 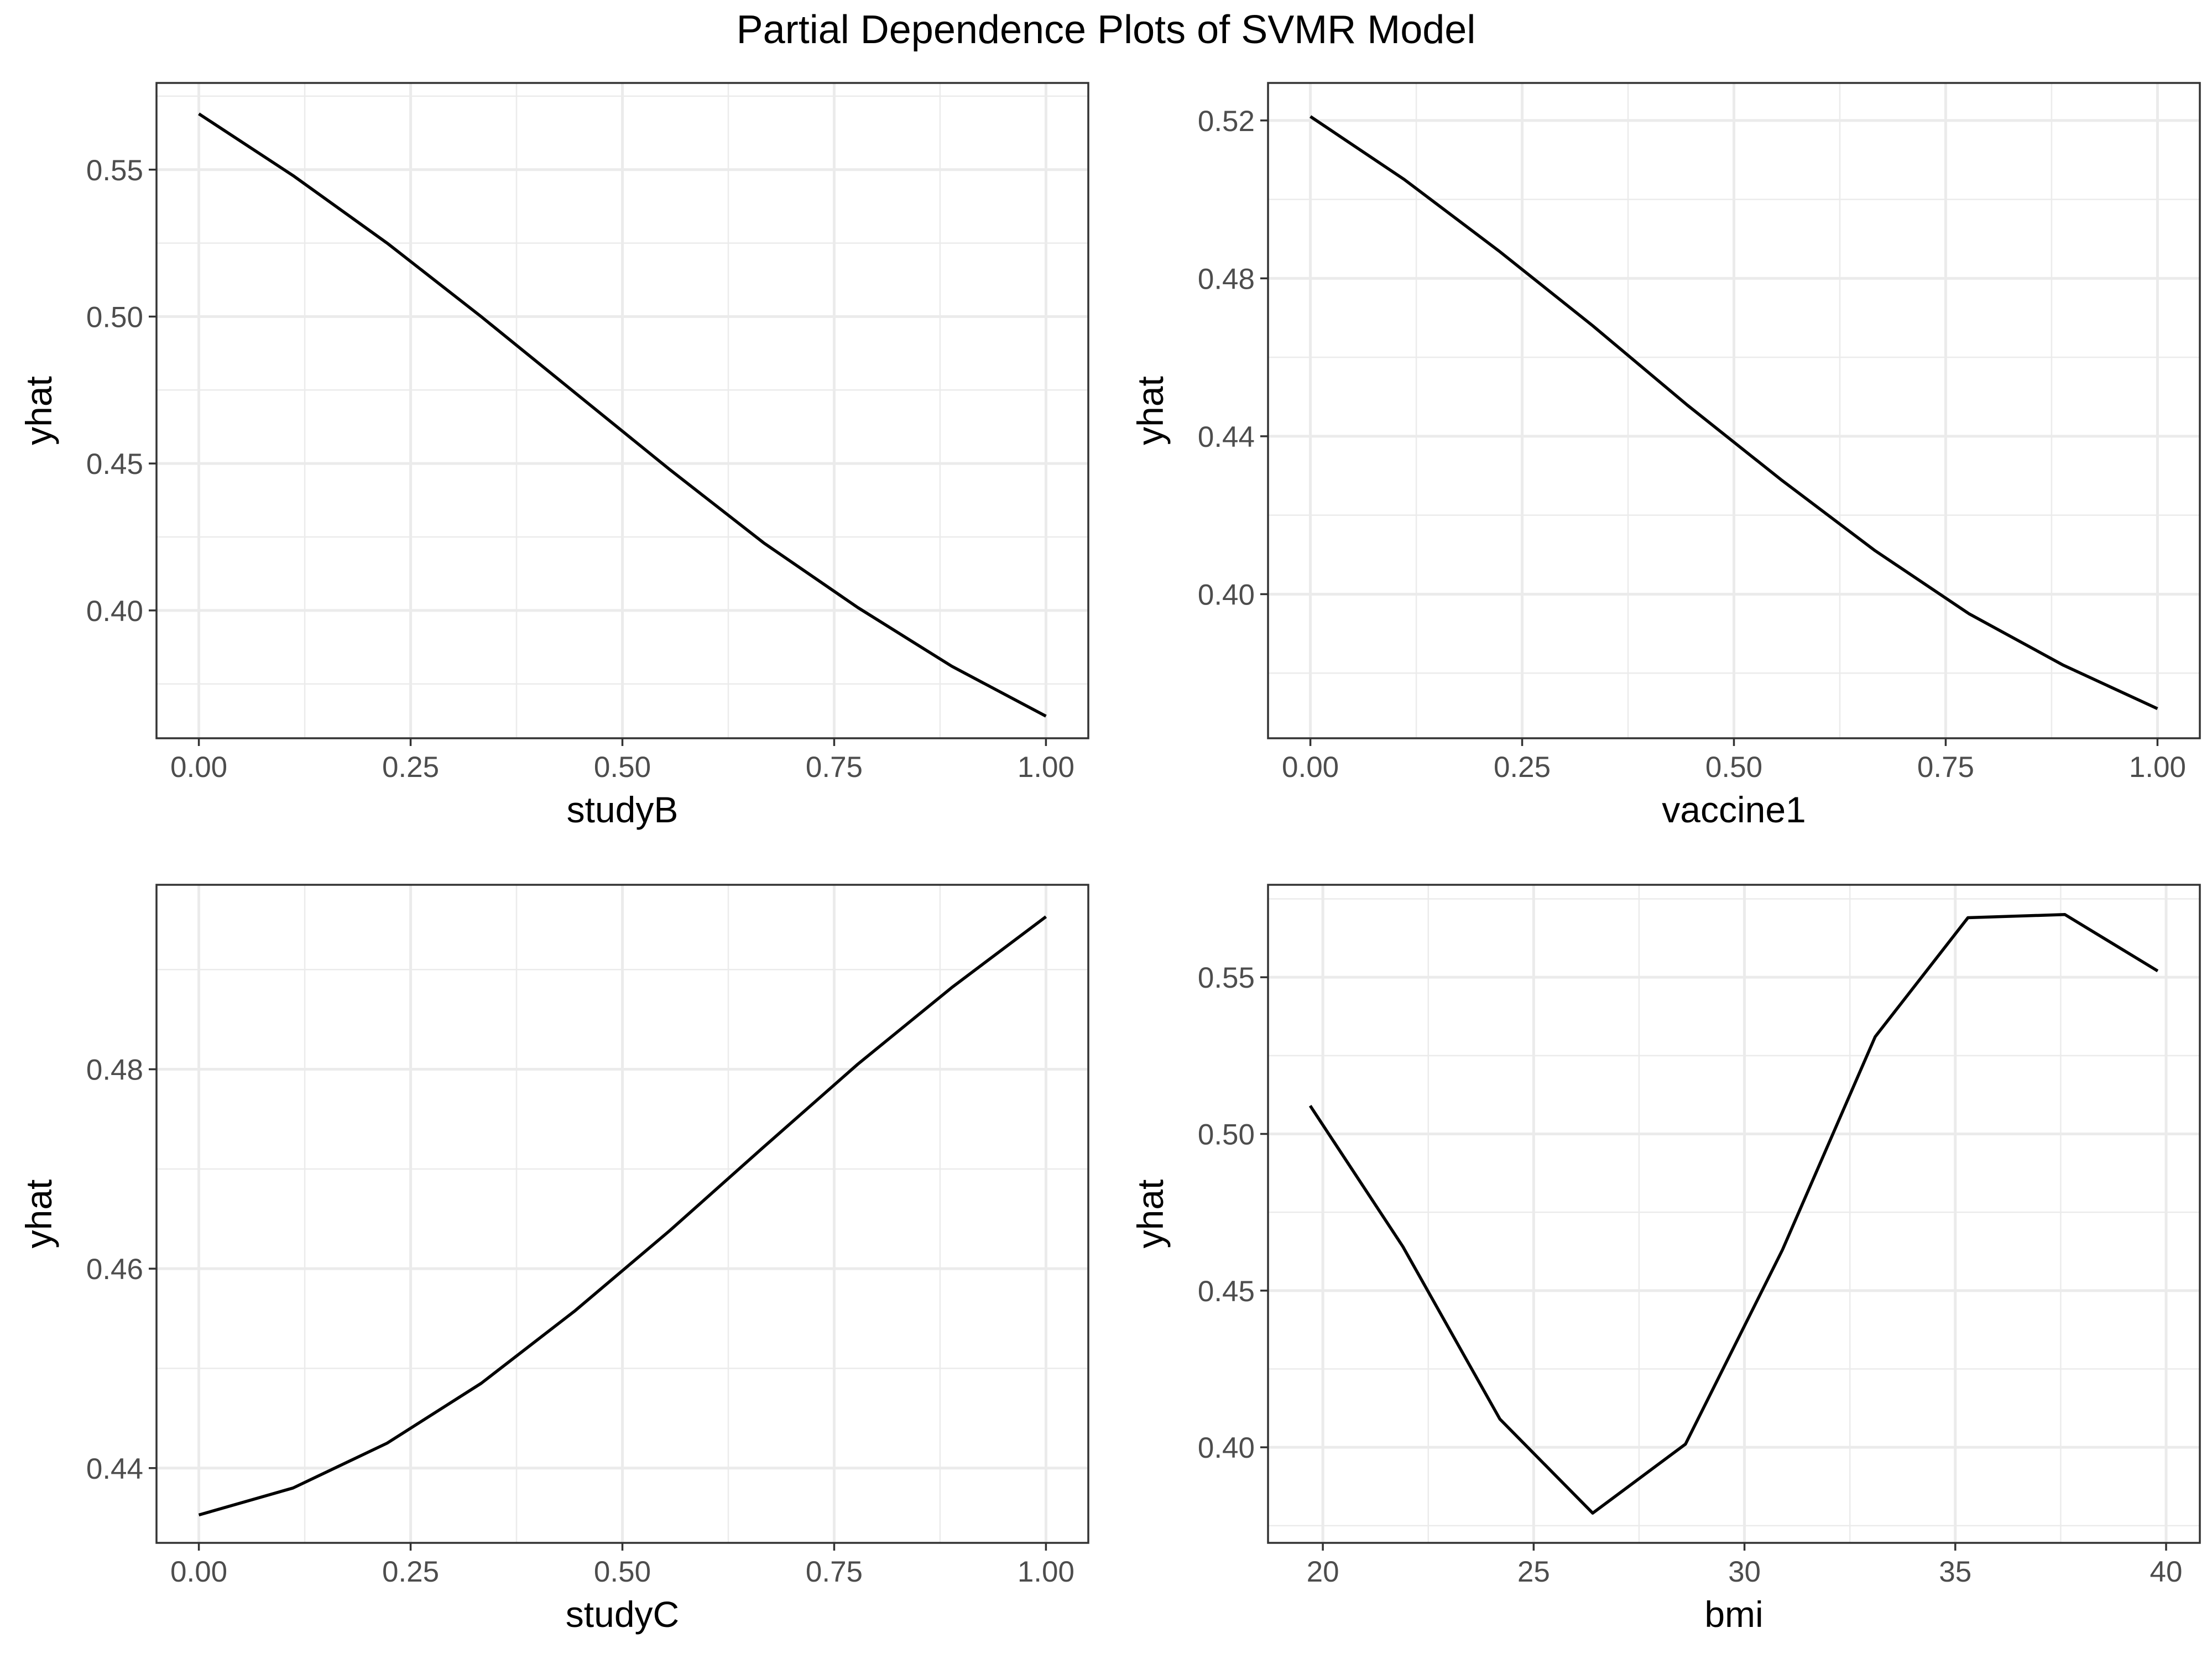 I want to click on x-axis-title: studyC, so click(x=623, y=1614).